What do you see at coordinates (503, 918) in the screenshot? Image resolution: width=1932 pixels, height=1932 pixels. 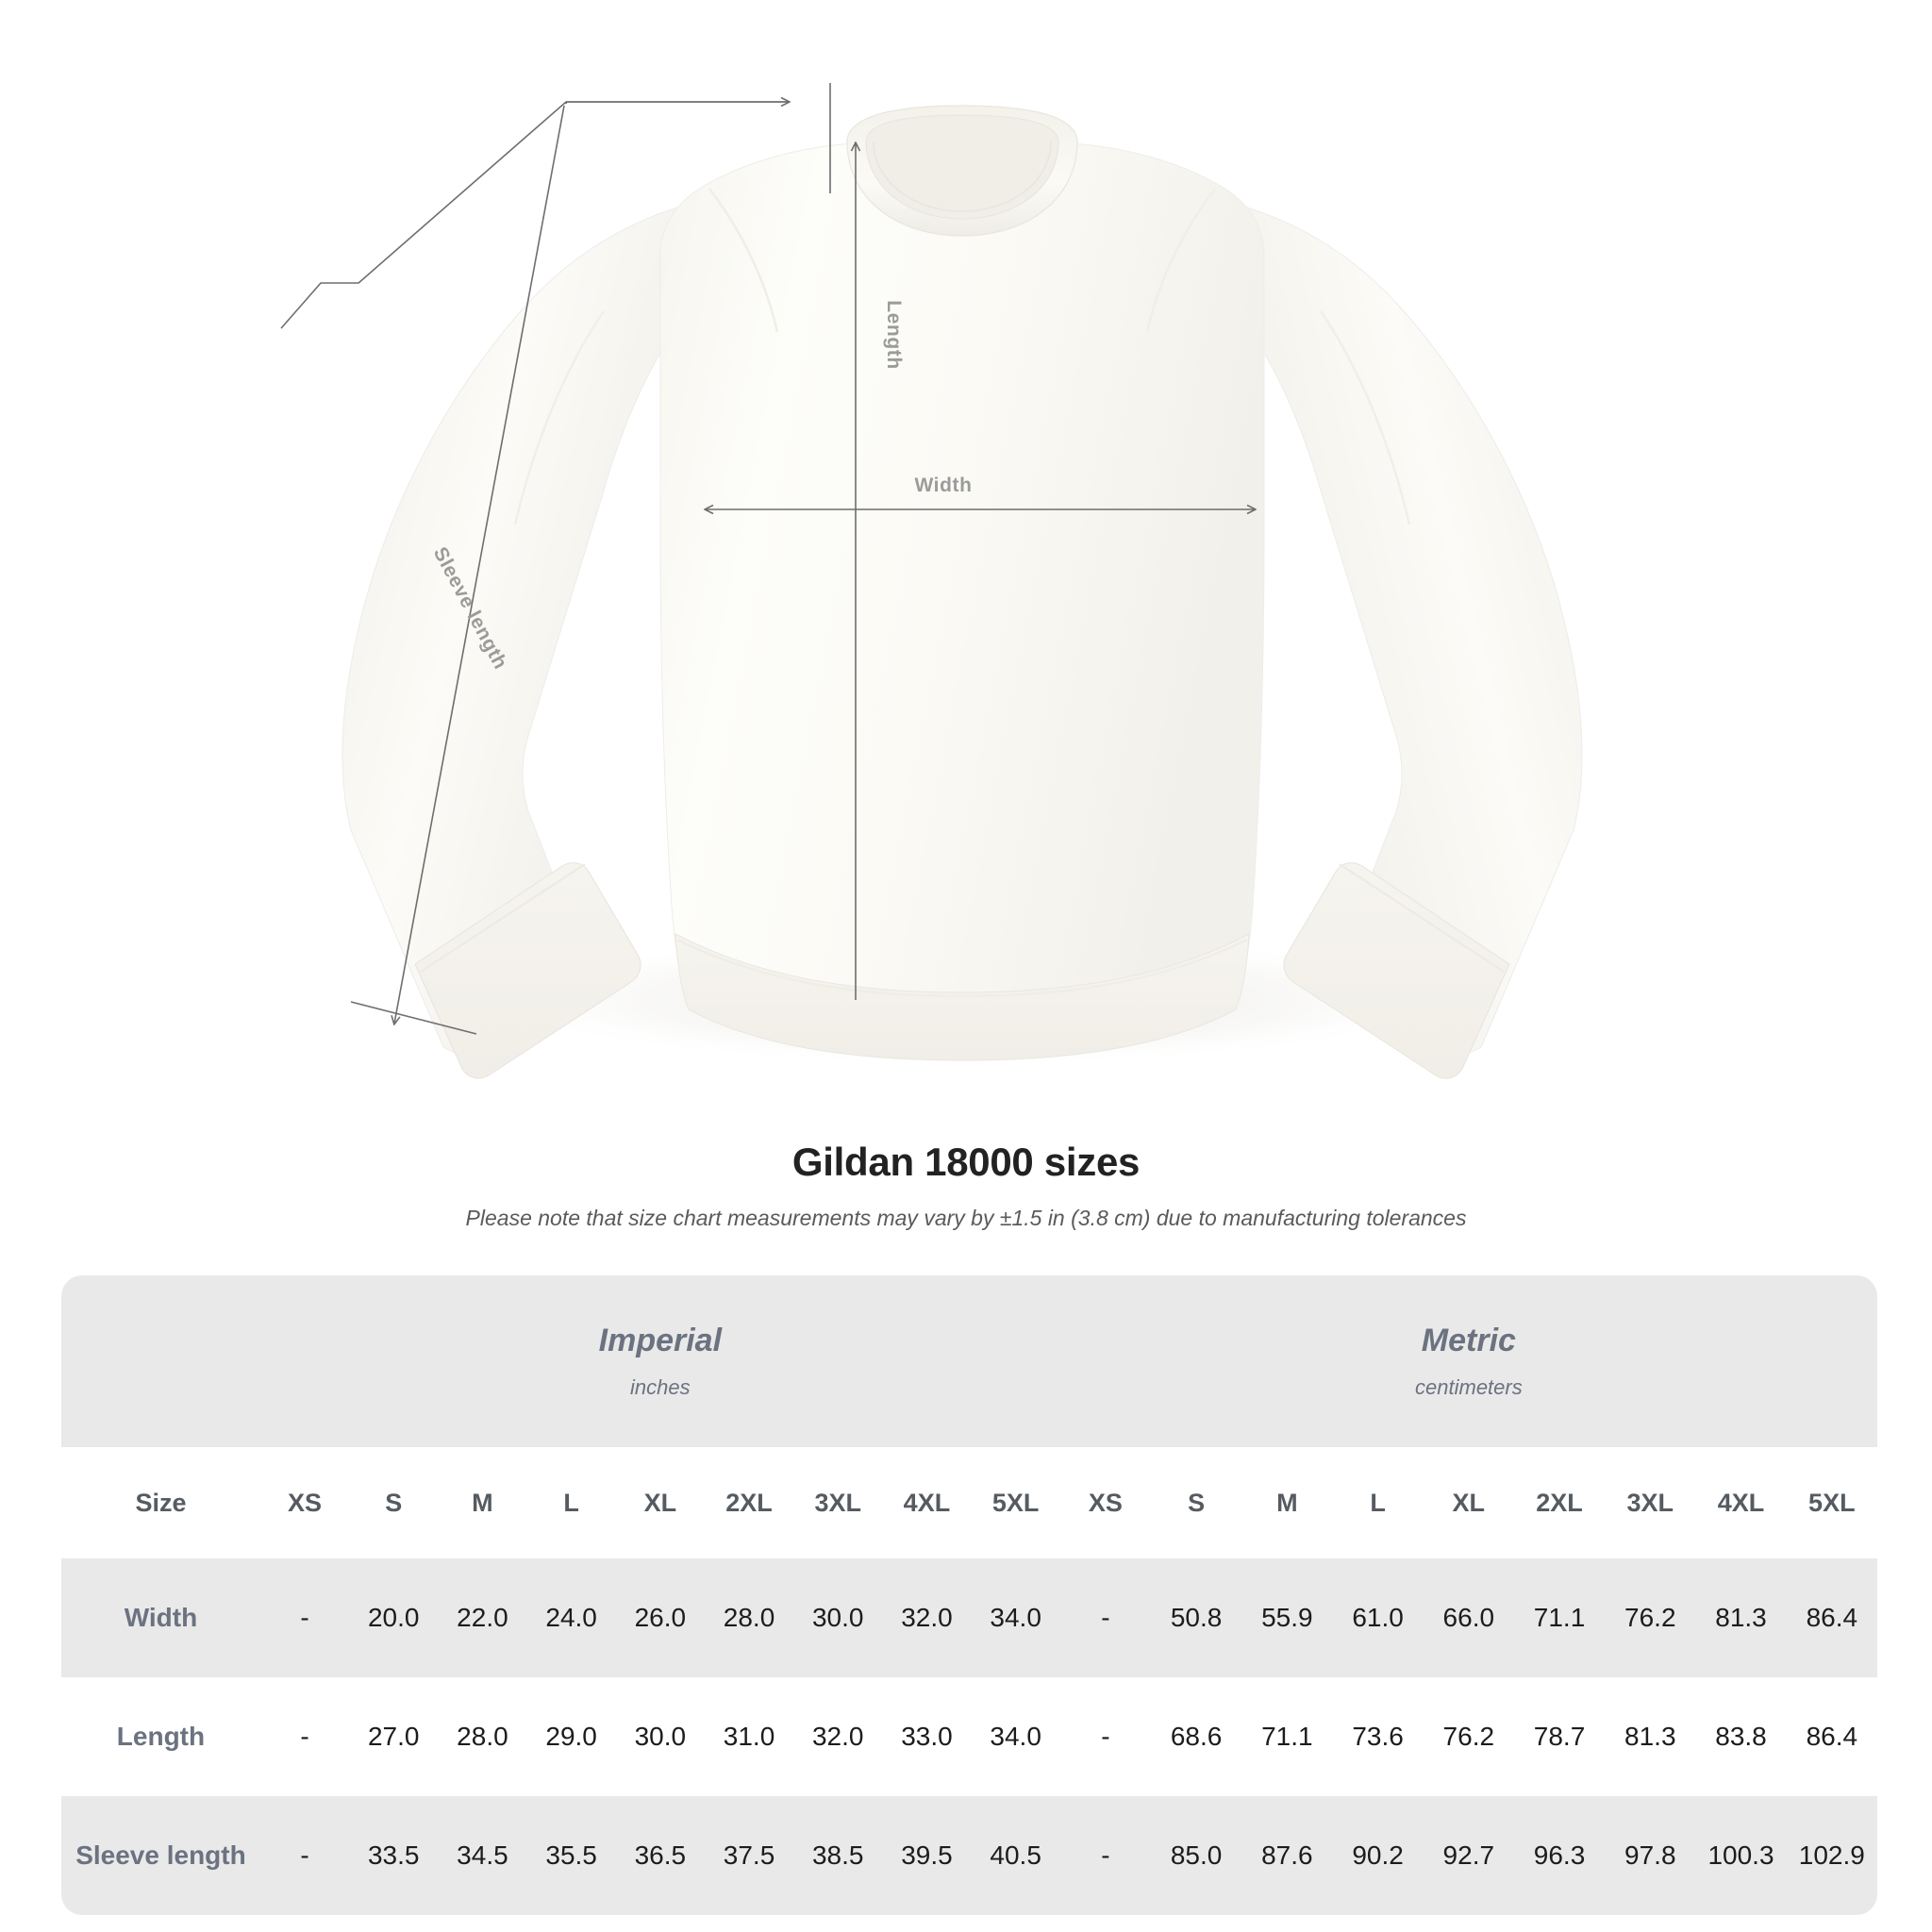 I see `left-cuff-seam` at bounding box center [503, 918].